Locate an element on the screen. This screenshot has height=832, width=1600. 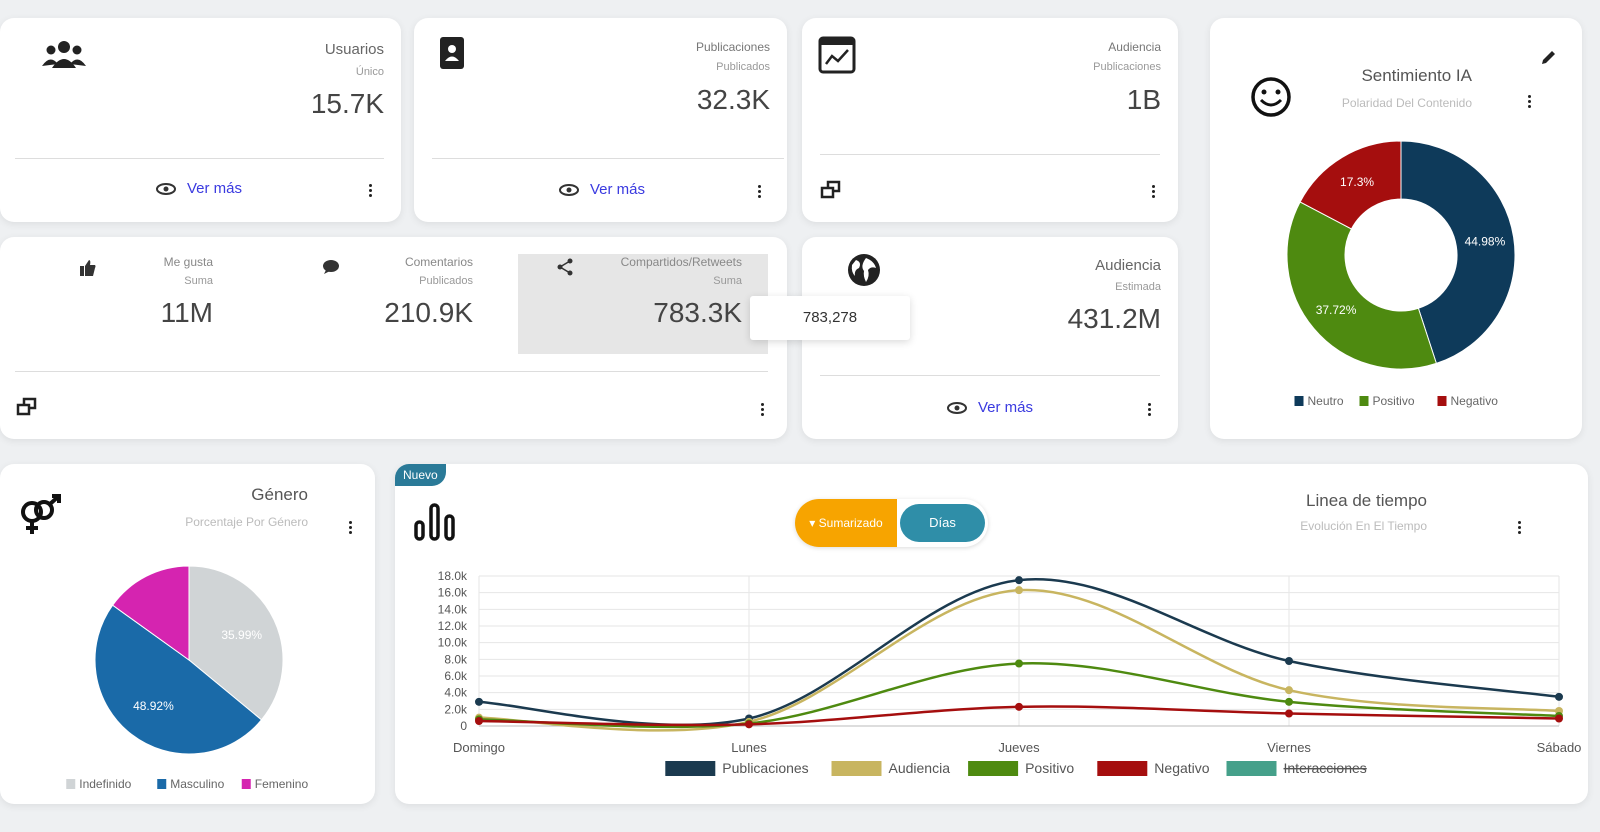
toggle-days: Días is located at coordinates (942, 523).